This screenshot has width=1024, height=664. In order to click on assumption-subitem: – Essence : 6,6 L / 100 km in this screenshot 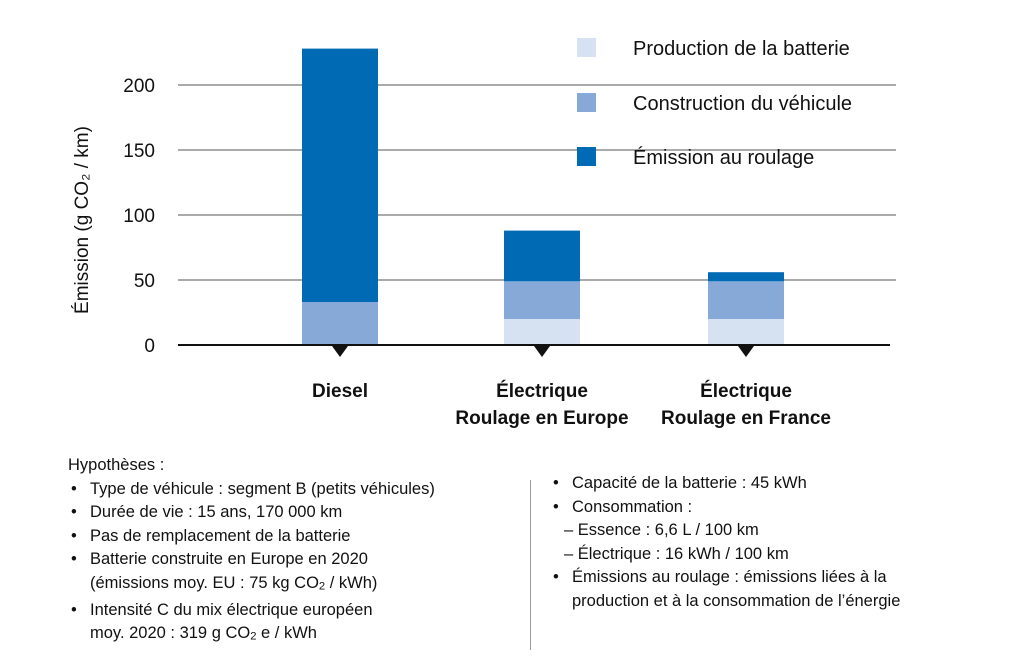, I will do `click(725, 531)`.